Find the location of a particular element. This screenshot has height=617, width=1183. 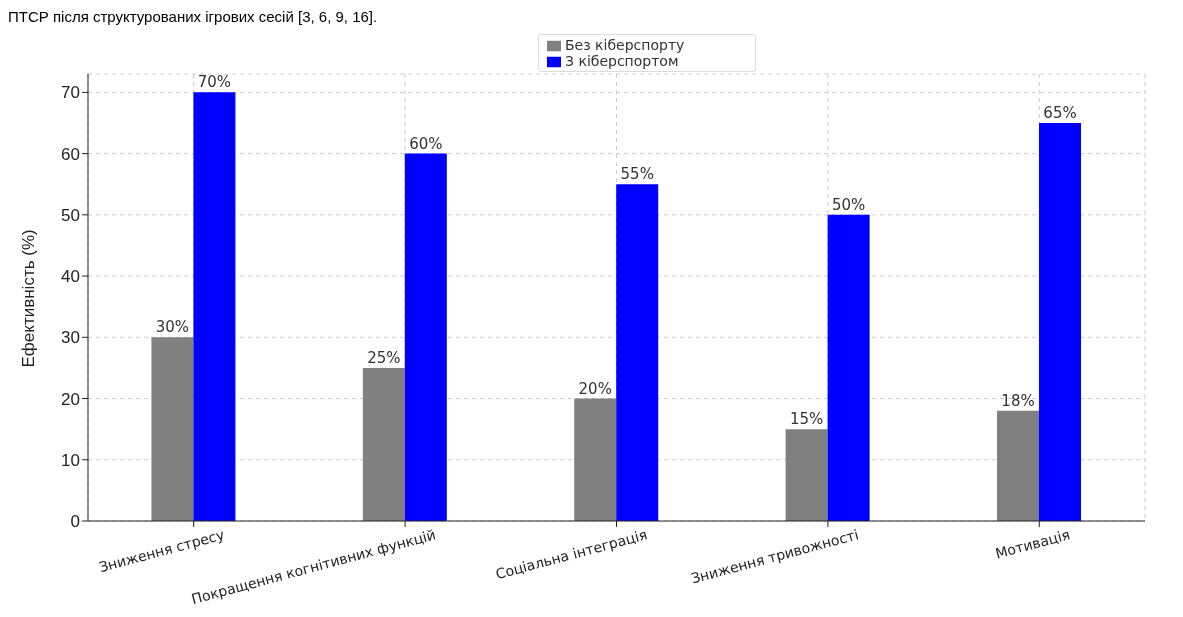

y-tick-label: 70 is located at coordinates (70, 93).